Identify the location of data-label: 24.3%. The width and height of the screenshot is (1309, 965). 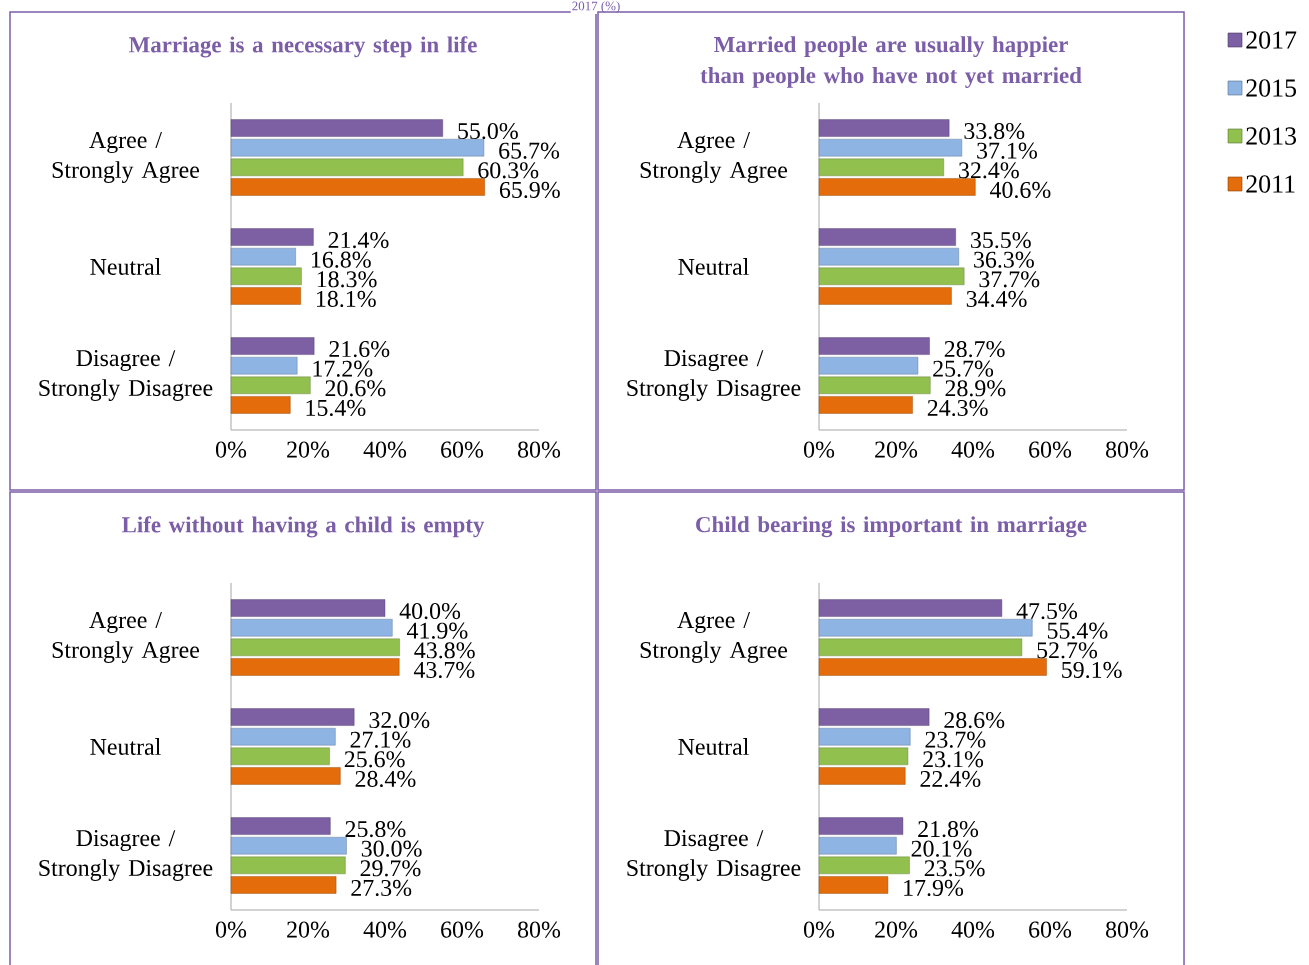
(957, 408).